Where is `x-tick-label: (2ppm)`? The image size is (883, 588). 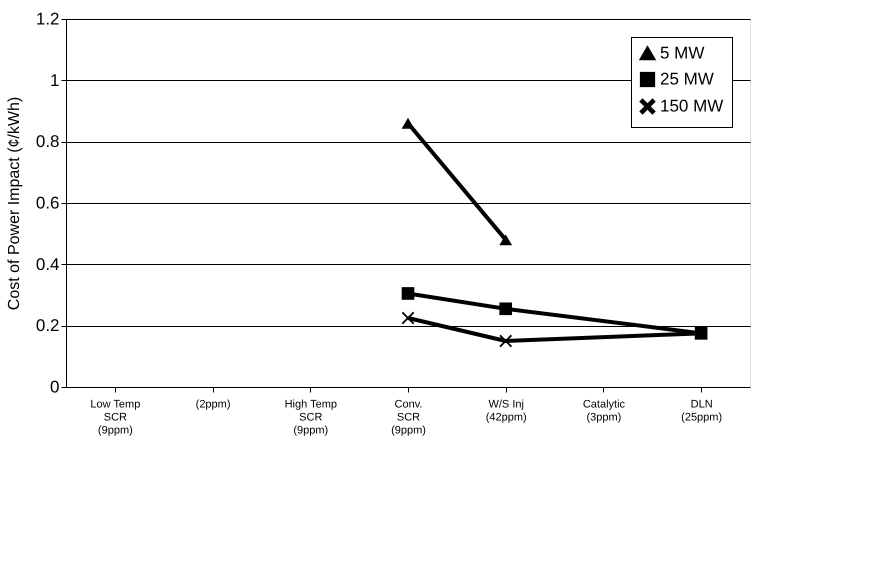
x-tick-label: (2ppm) is located at coordinates (213, 404).